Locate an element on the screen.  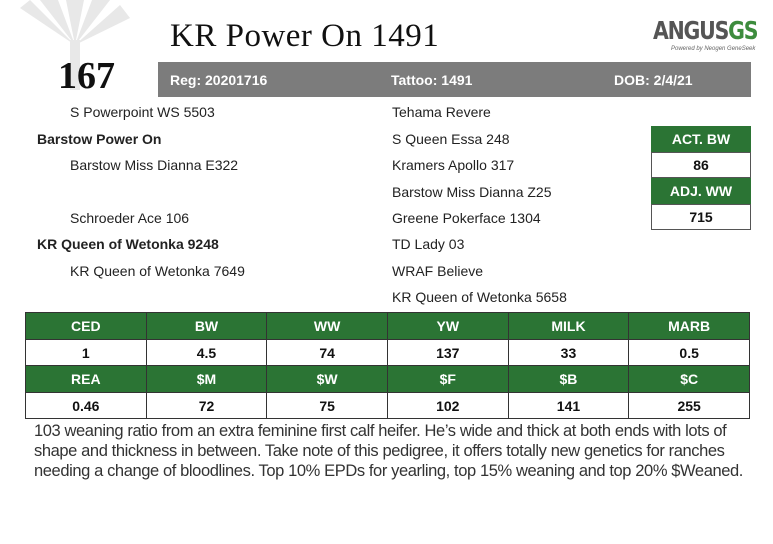
info-bar: Reg: 20201716 Tattoo: 1491 DOB: 2/4/21 is located at coordinates (454, 79).